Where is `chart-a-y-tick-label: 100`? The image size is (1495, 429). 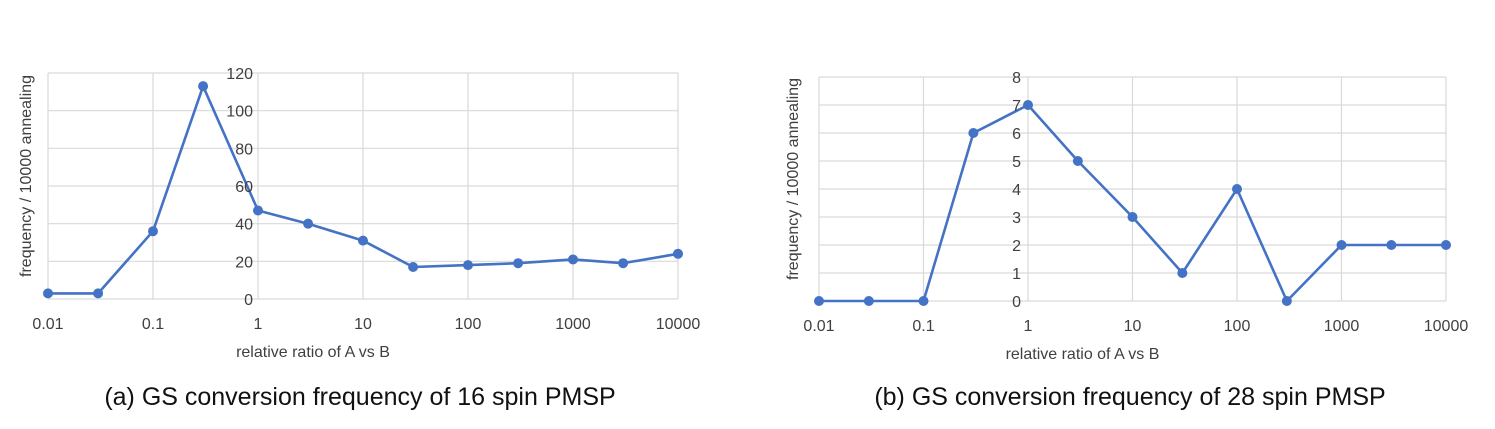 chart-a-y-tick-label: 100 is located at coordinates (239, 112).